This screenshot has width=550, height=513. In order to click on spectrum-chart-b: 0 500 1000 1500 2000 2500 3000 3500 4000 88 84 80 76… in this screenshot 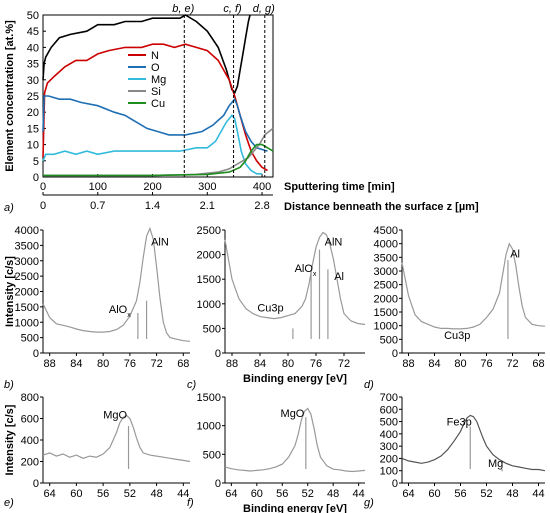, I will do `click(97, 308)`.